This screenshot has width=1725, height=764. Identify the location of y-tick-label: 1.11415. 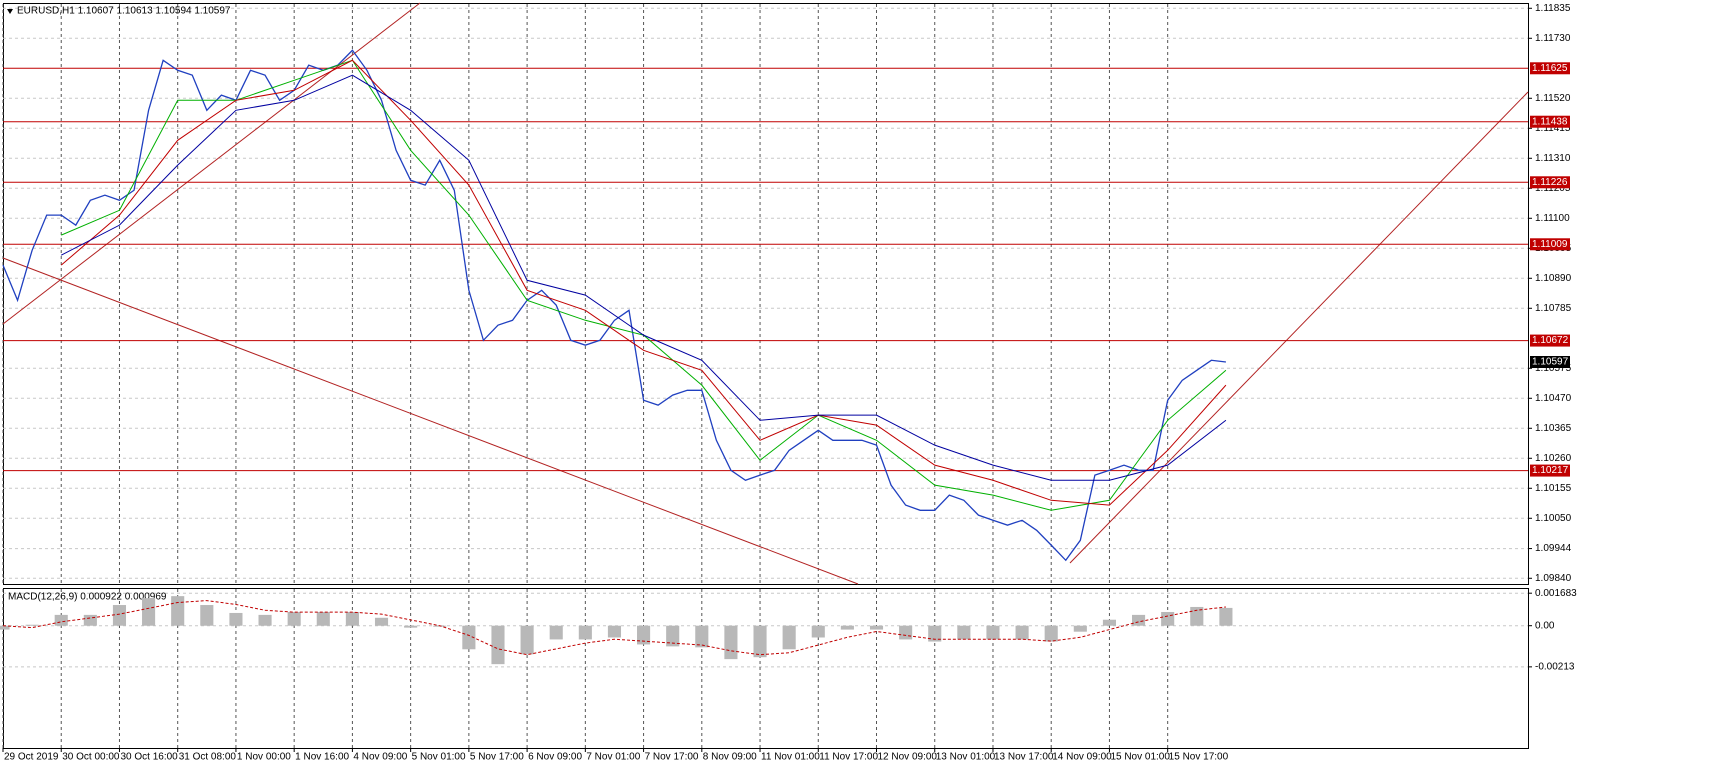
(1553, 128).